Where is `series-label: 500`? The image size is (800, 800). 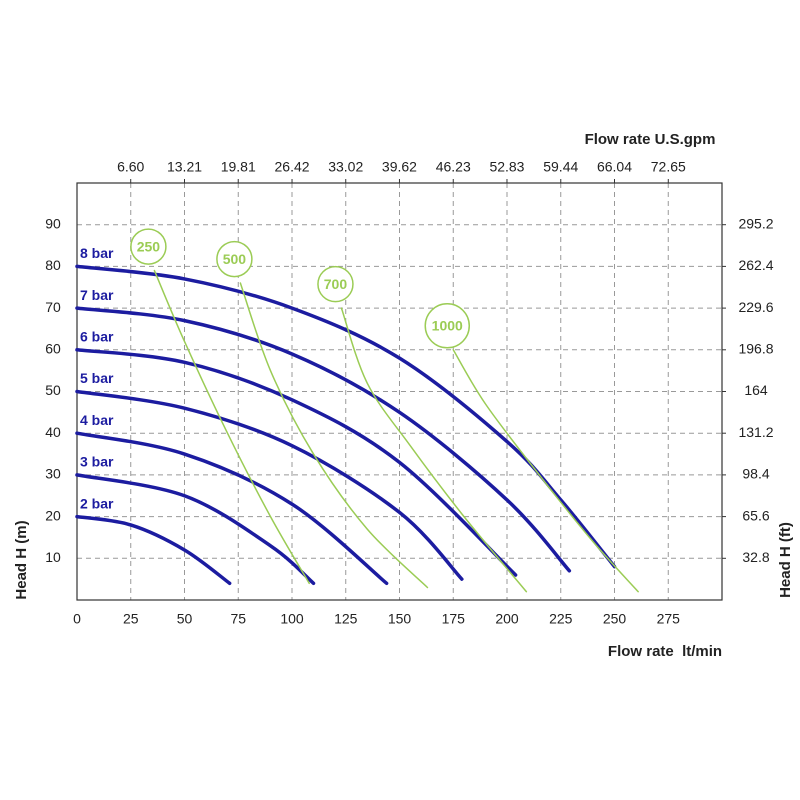
series-label: 500 is located at coordinates (235, 259).